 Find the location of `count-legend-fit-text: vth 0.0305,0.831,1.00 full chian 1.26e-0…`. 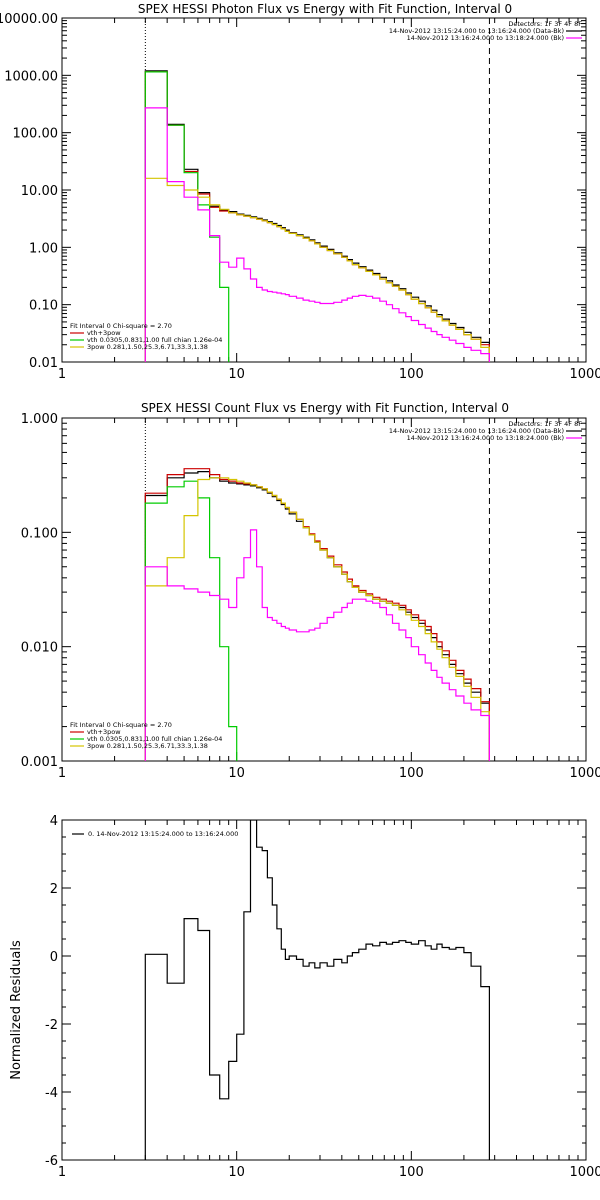

count-legend-fit-text: vth 0.0305,0.831,1.00 full chian 1.26e-0… is located at coordinates (154, 739).